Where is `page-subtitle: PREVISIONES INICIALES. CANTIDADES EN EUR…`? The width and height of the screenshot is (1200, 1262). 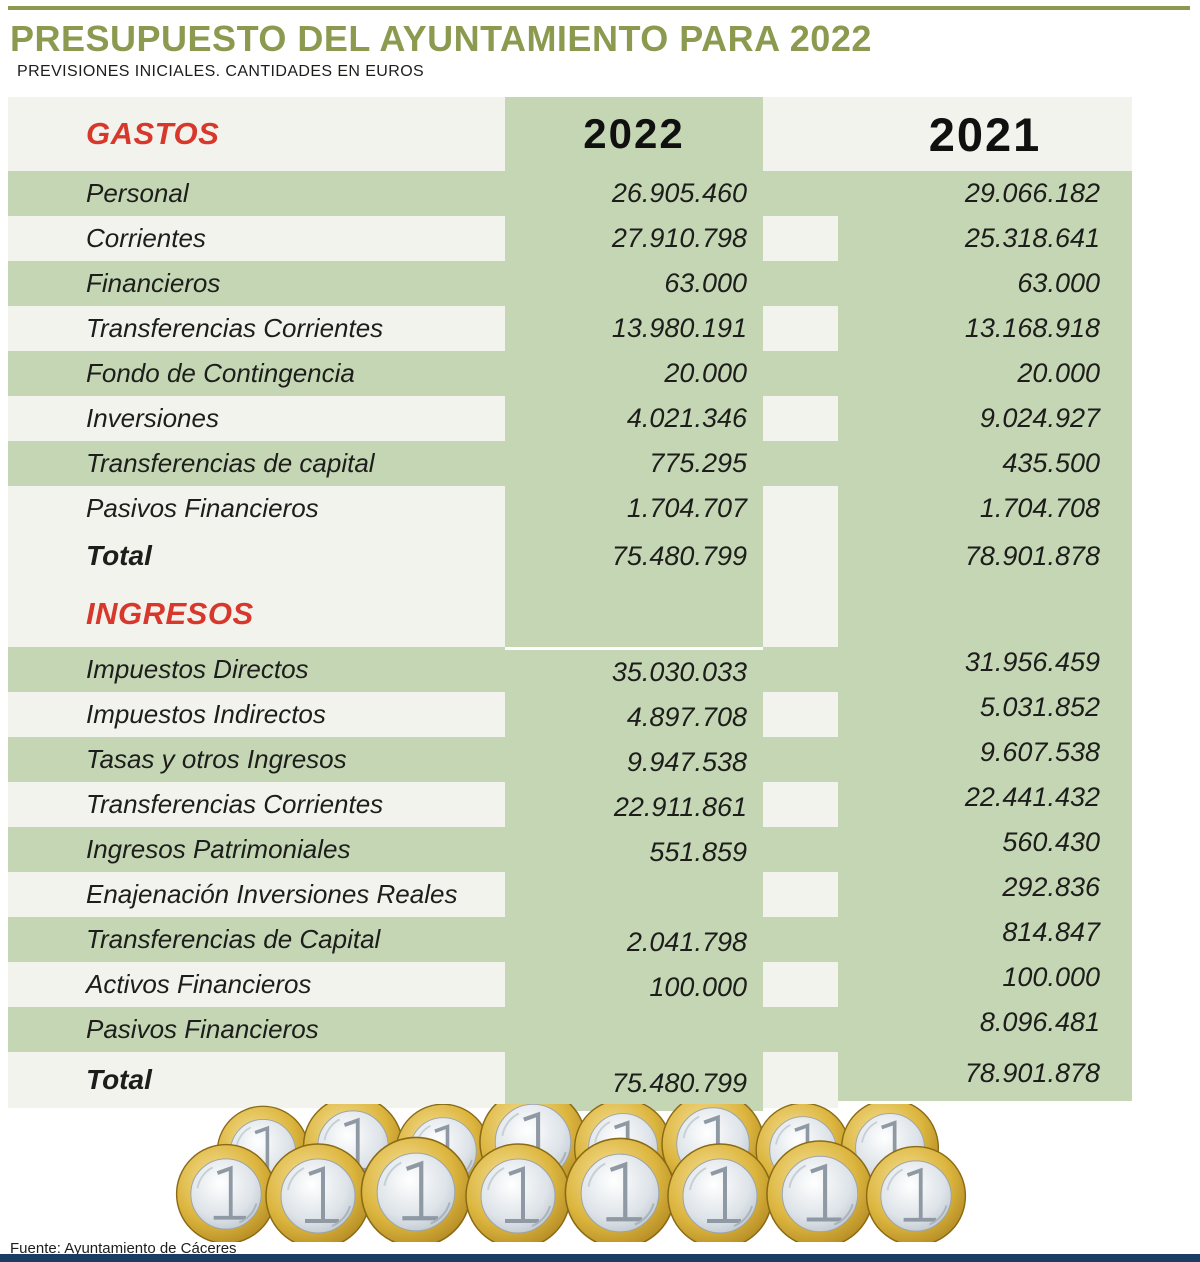
page-subtitle: PREVISIONES INICIALES. CANTIDADES EN EUR… is located at coordinates (221, 71).